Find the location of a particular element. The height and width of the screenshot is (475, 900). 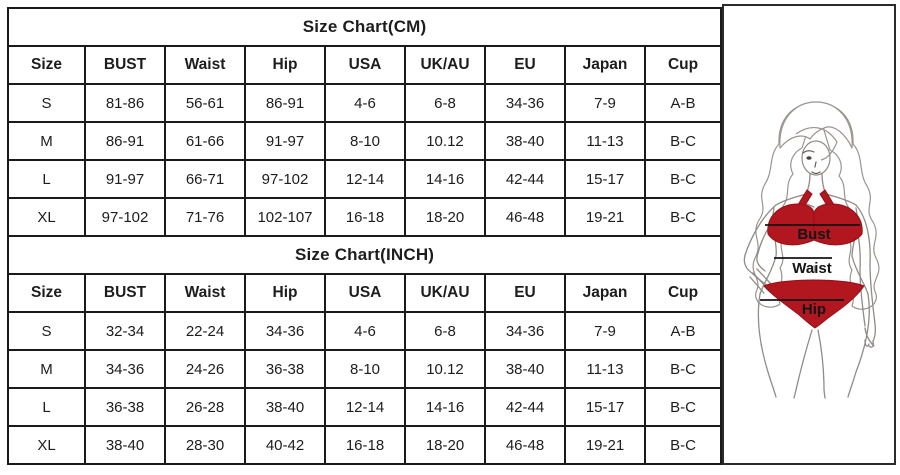

table-title-row: Size Chart(CM) is located at coordinates (364, 27).